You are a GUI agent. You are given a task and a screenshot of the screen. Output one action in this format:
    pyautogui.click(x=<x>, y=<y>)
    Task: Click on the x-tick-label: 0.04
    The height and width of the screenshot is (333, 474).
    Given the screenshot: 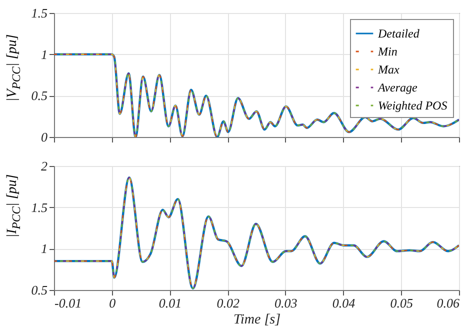 What is the action you would take?
    pyautogui.click(x=344, y=303)
    